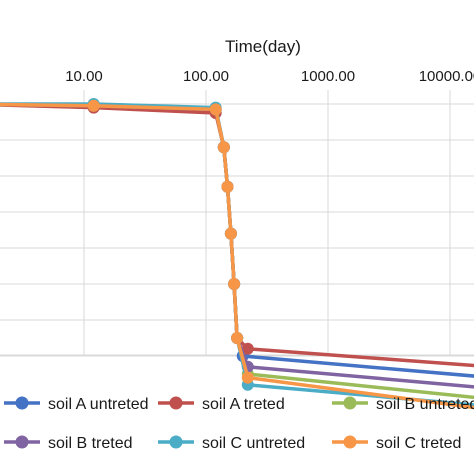  I want to click on legend-item: soil A treted, so click(221, 404).